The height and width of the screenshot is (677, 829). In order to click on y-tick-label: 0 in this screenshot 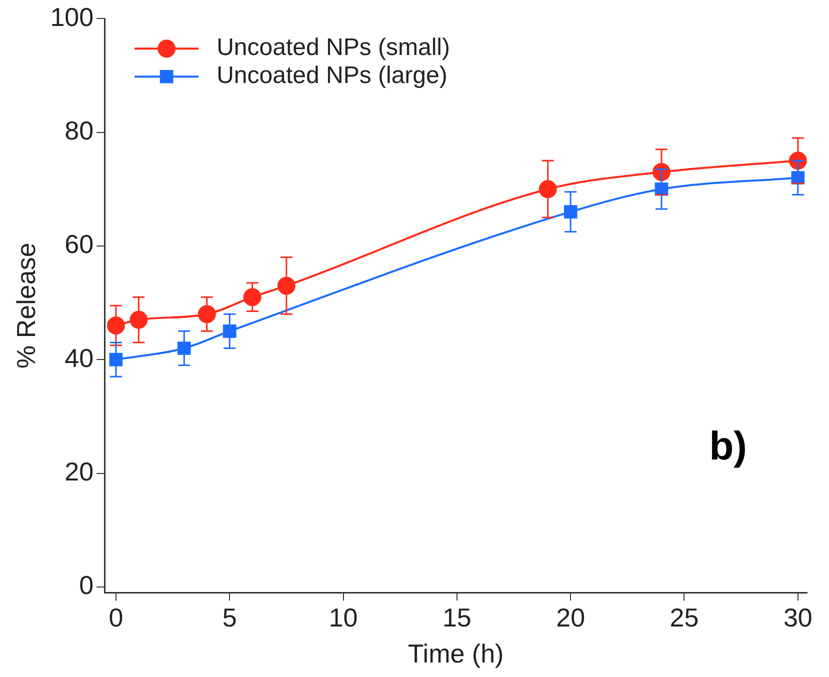, I will do `click(86, 585)`.